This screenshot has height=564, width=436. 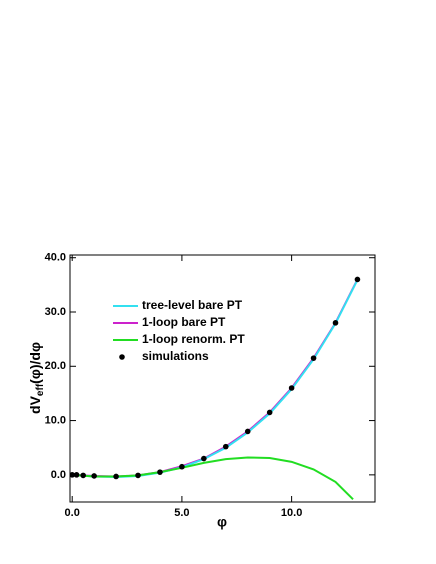 I want to click on y-axis-label: dVeff(φ)/dφ, so click(x=36, y=378).